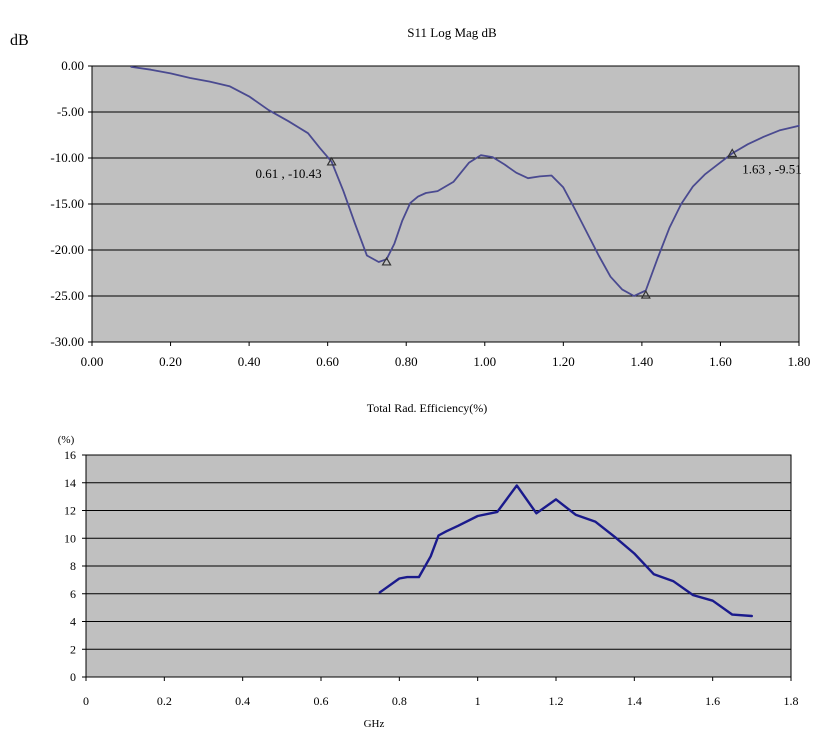 This screenshot has width=814, height=729. I want to click on marker-label: 0.61 , -10.43, so click(289, 173).